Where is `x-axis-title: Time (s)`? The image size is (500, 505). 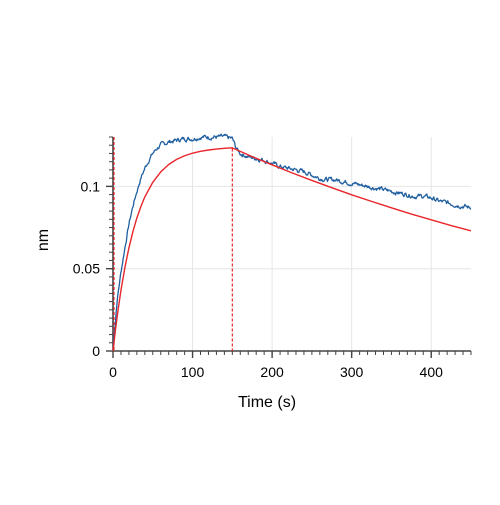
x-axis-title: Time (s) is located at coordinates (267, 402).